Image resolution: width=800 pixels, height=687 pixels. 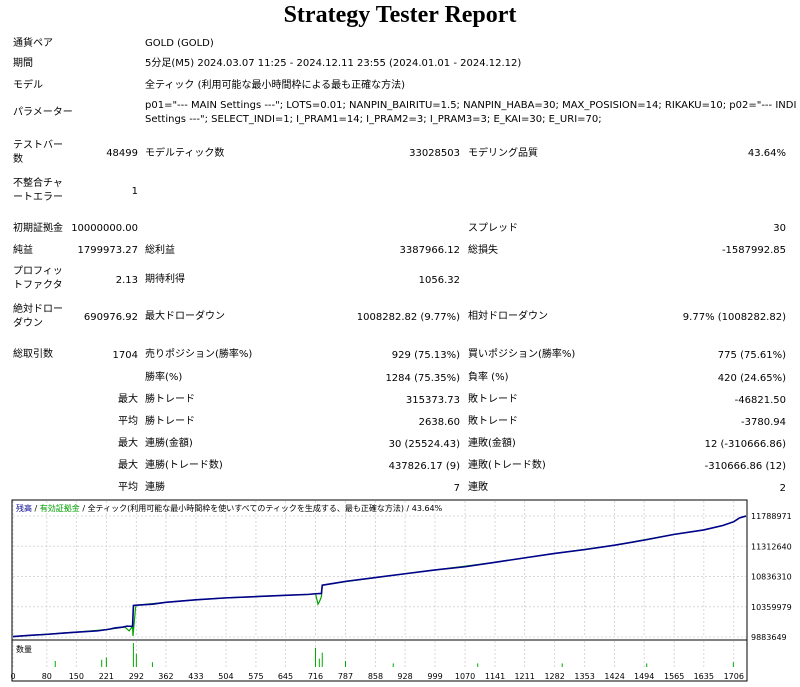 I want to click on x-tick-label: 80, so click(x=47, y=676).